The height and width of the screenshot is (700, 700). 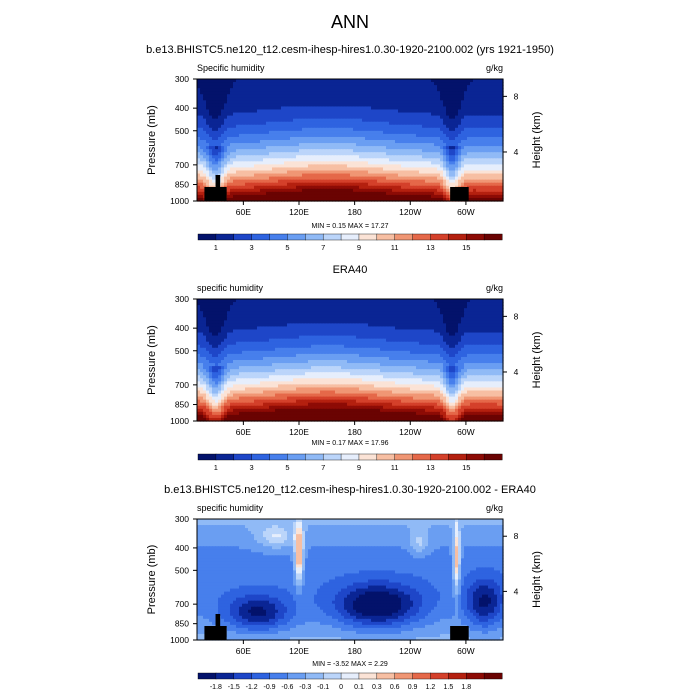 I want to click on colorbar-label: 1.2, so click(x=431, y=687).